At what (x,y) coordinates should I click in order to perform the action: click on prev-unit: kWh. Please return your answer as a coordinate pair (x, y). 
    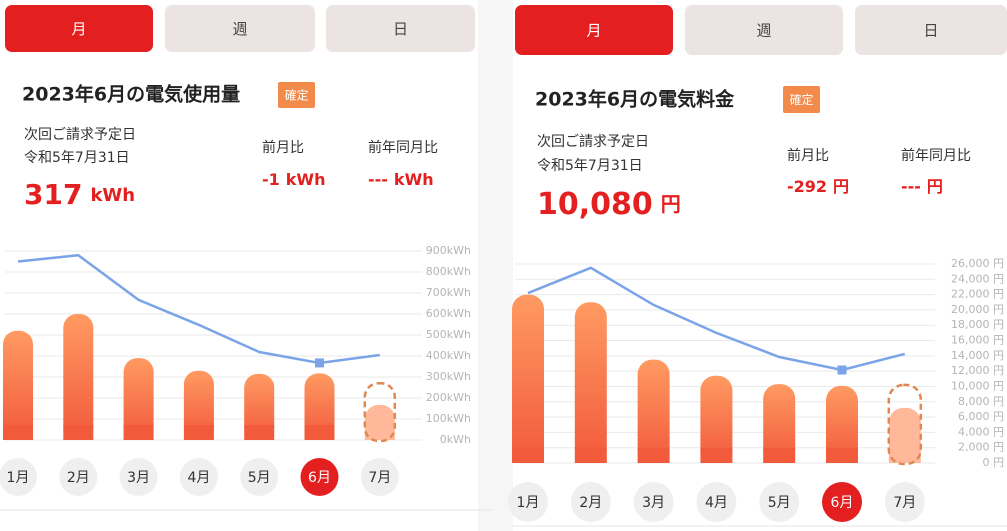
    Looking at the image, I should click on (306, 179).